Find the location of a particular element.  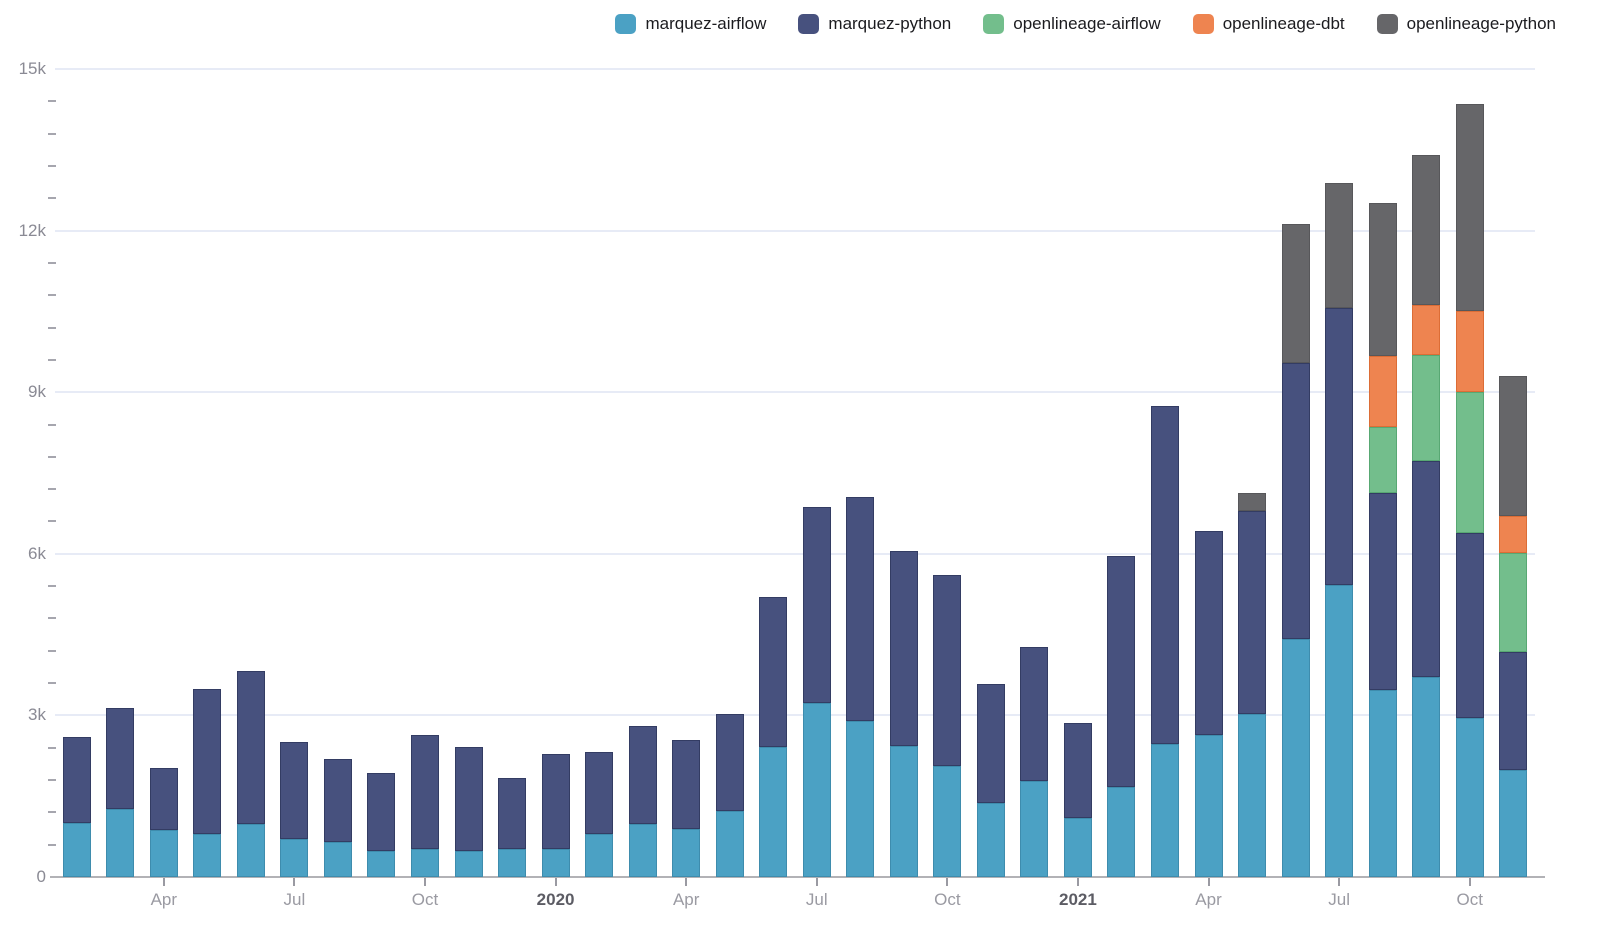

legend-item-marquez-python: marquez-python is located at coordinates (874, 24).